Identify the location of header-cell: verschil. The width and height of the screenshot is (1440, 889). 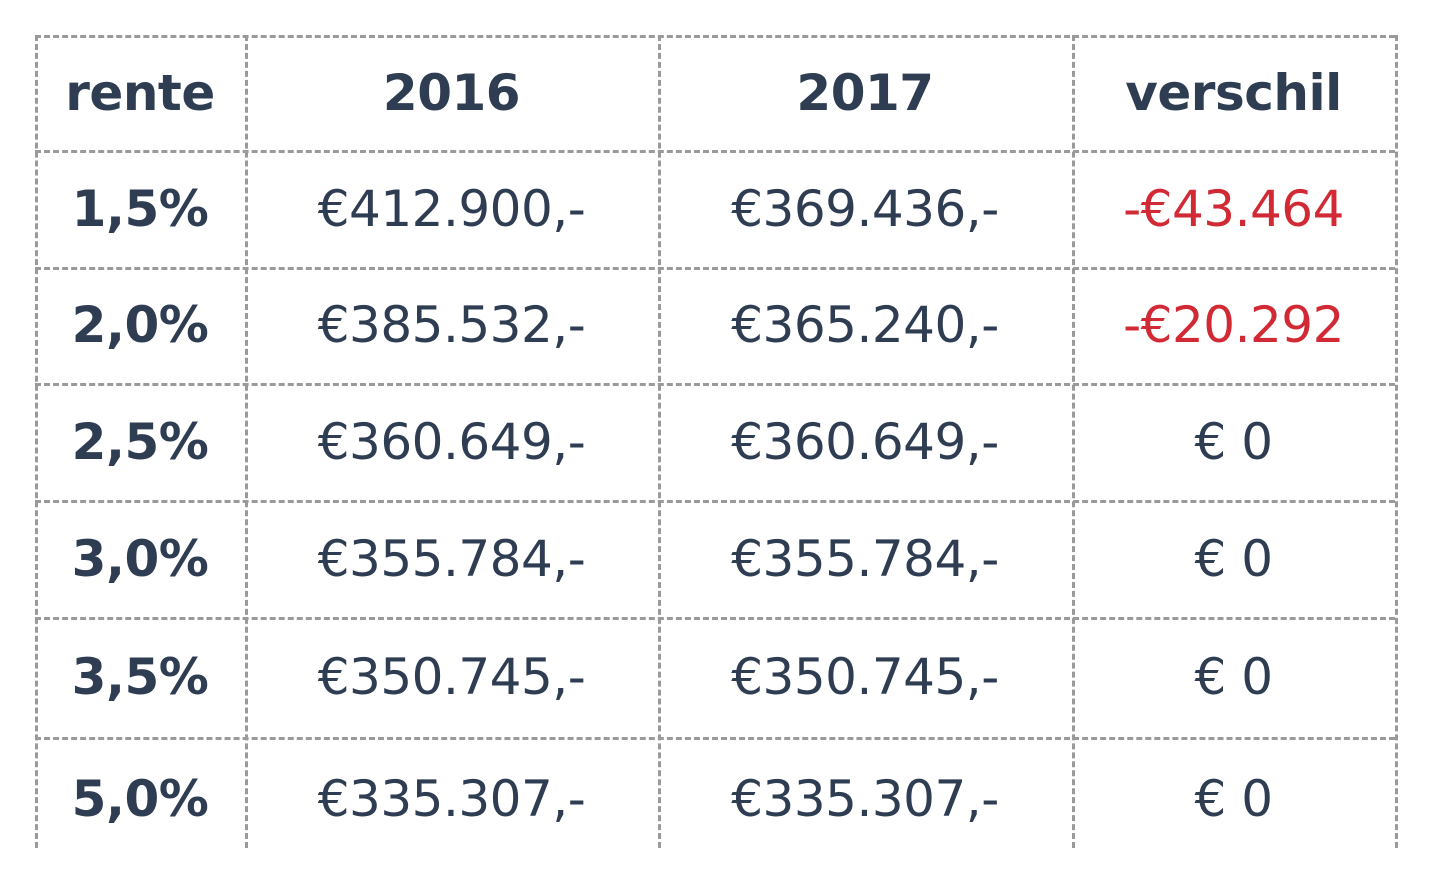
(1233, 92).